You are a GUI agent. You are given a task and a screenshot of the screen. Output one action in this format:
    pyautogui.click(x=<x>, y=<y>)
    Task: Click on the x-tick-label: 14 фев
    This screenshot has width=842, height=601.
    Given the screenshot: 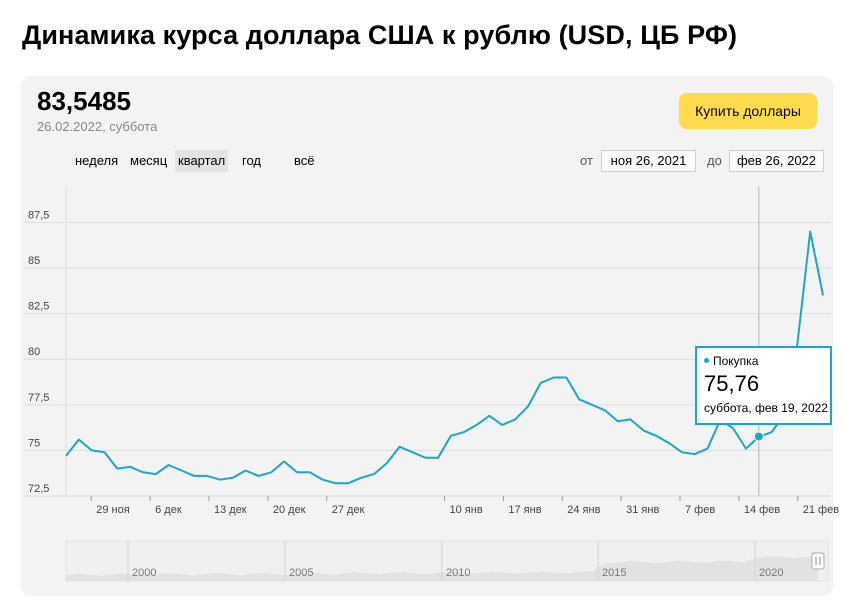 What is the action you would take?
    pyautogui.click(x=762, y=510)
    